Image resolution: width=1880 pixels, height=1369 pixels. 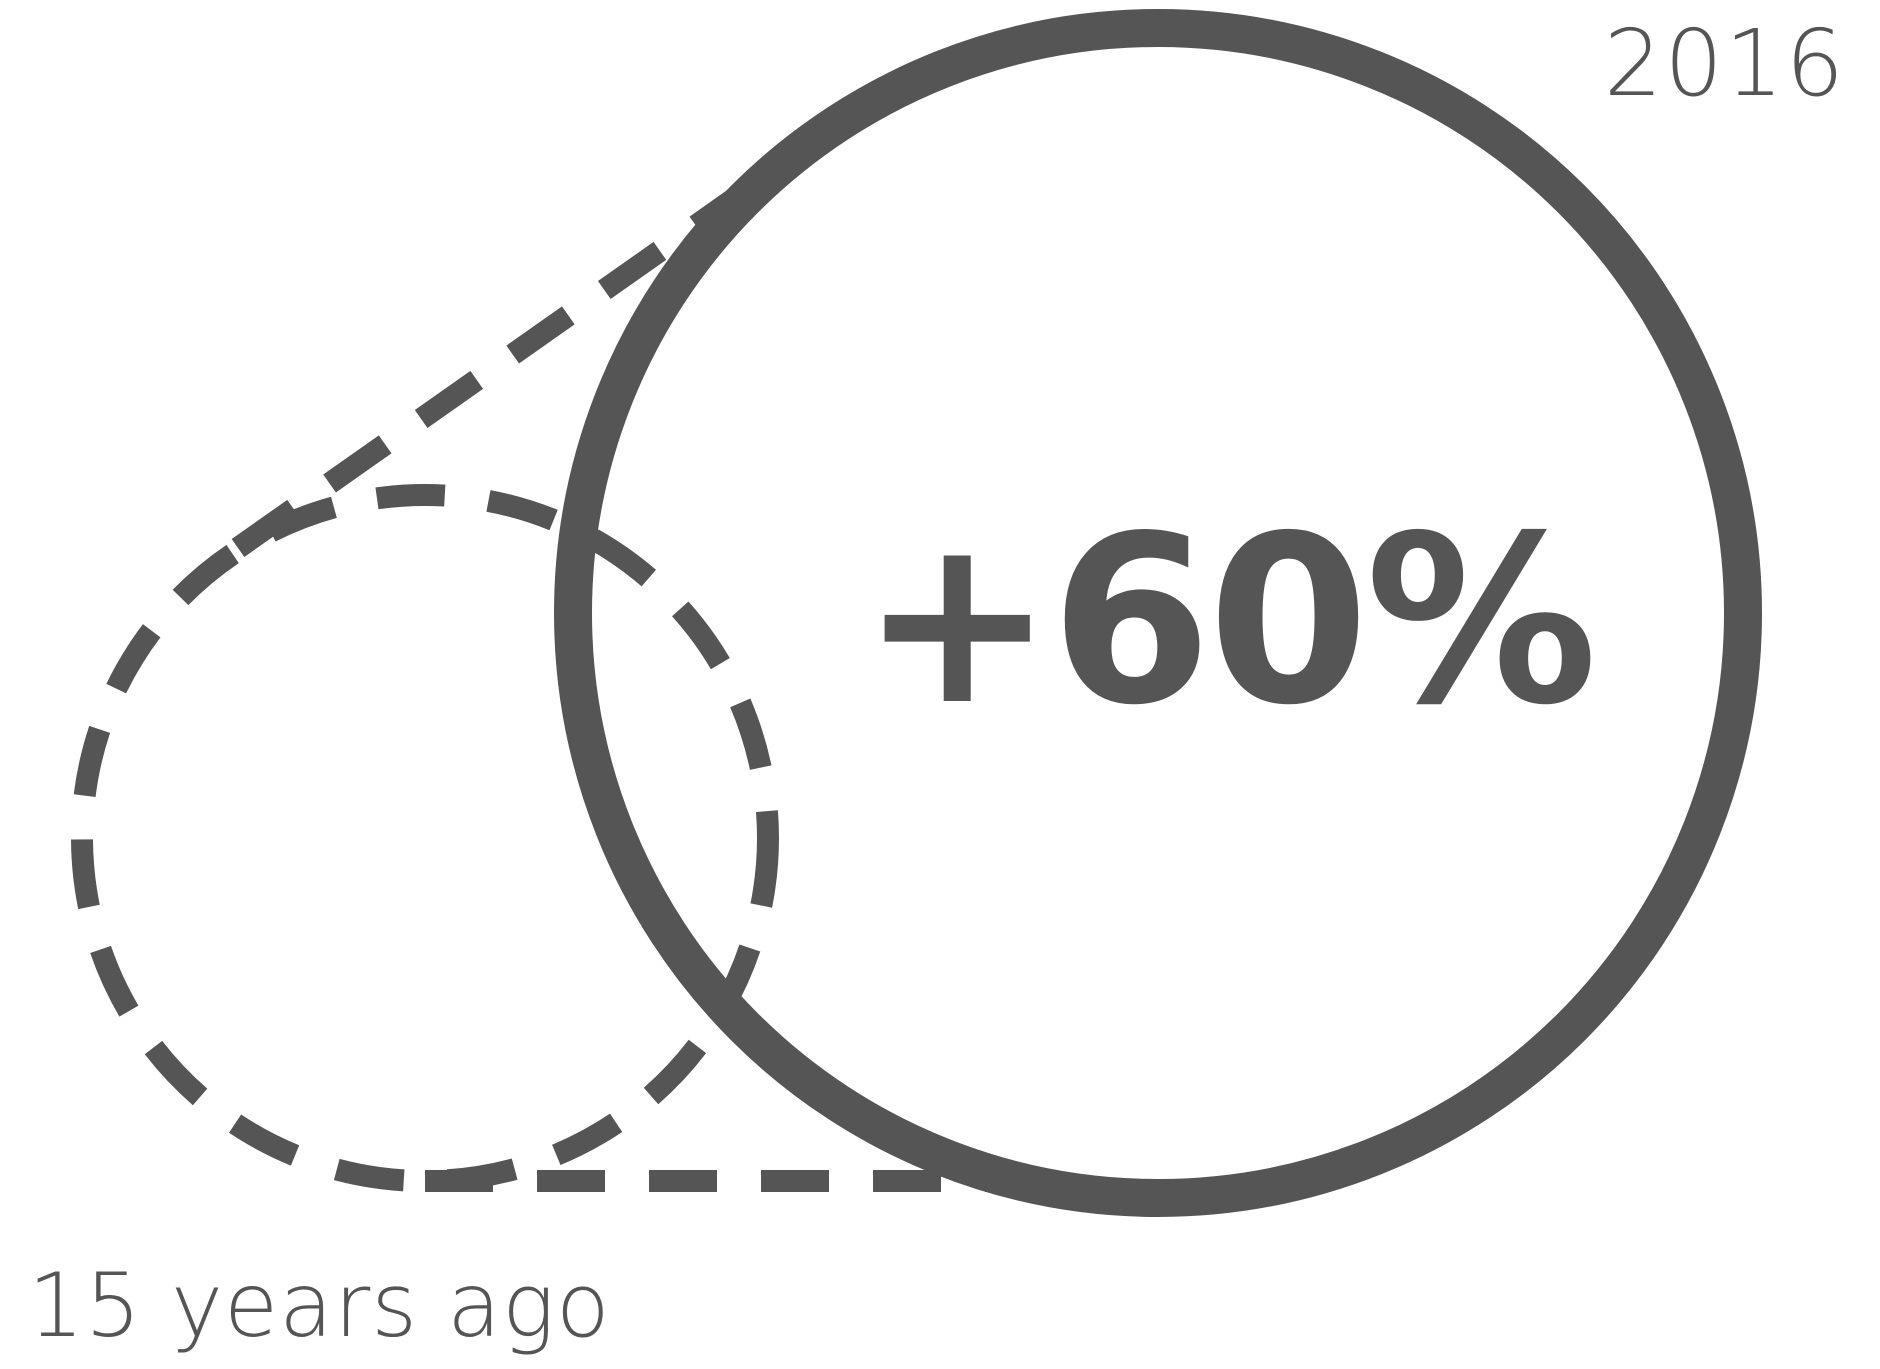 I want to click on past-period-label: 15 years ago, so click(x=319, y=1305).